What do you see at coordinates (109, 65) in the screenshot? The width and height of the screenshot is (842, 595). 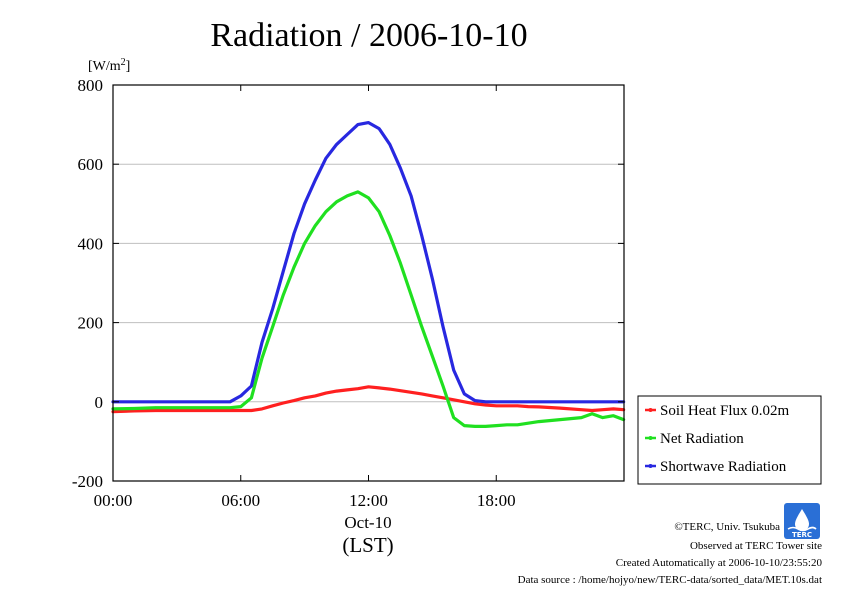 I see `y-axis-unit-label: [W/m2]` at bounding box center [109, 65].